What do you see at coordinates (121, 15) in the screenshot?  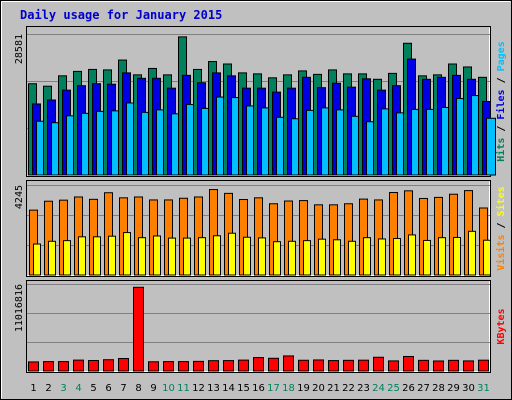 I see `chart-title: Daily usage for January 2015` at bounding box center [121, 15].